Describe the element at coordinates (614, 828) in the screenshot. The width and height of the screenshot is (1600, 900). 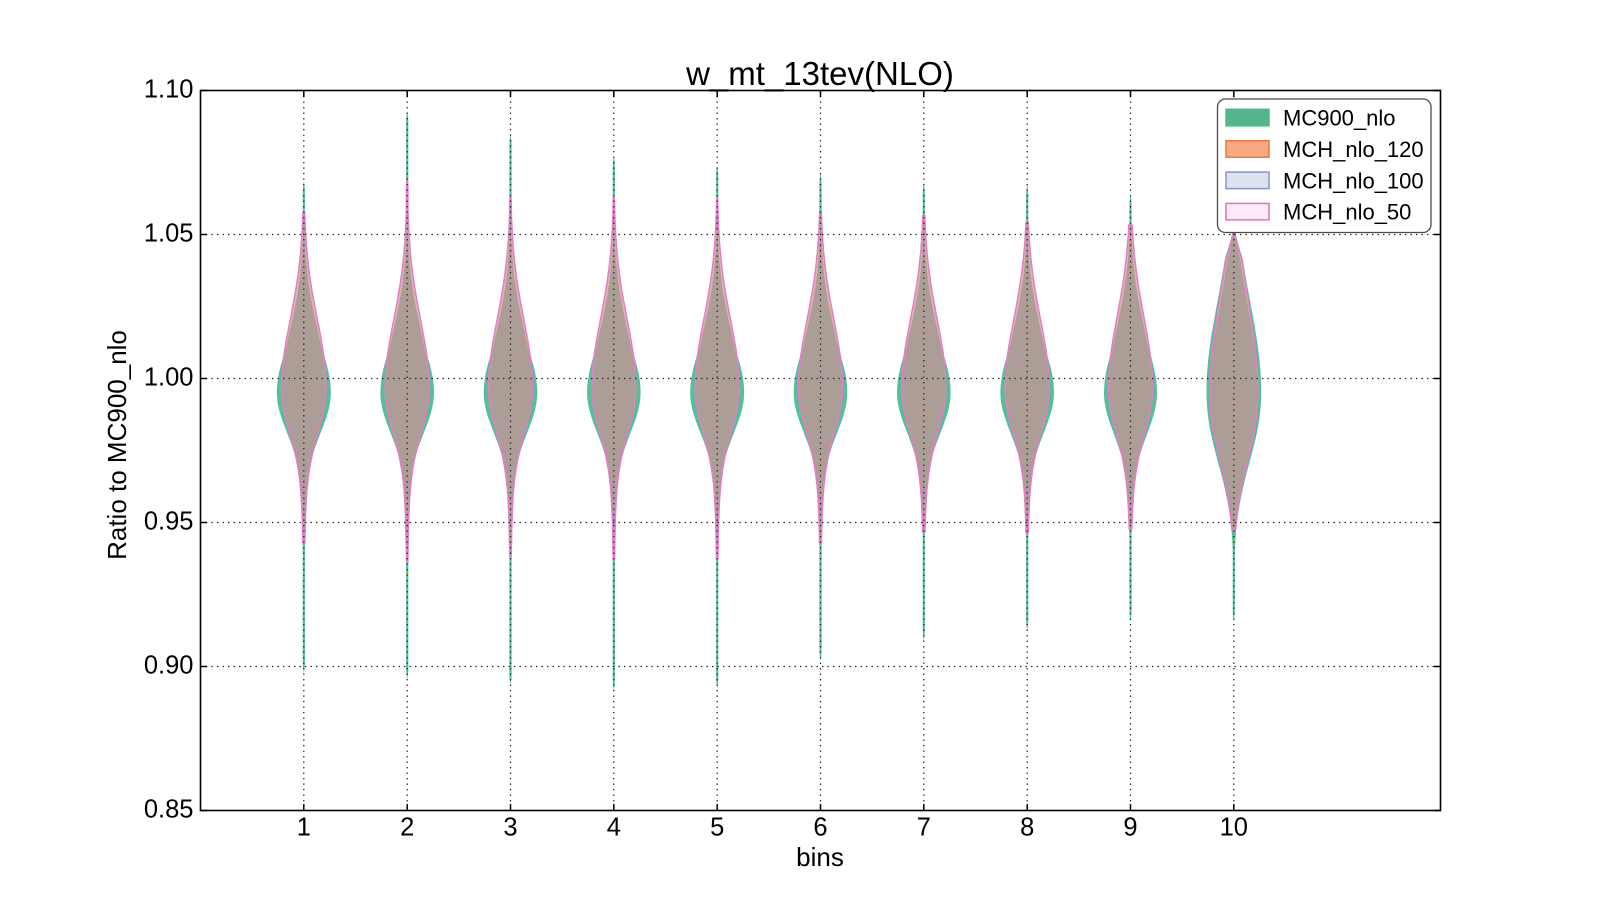
I see `svg-text: 4` at that location.